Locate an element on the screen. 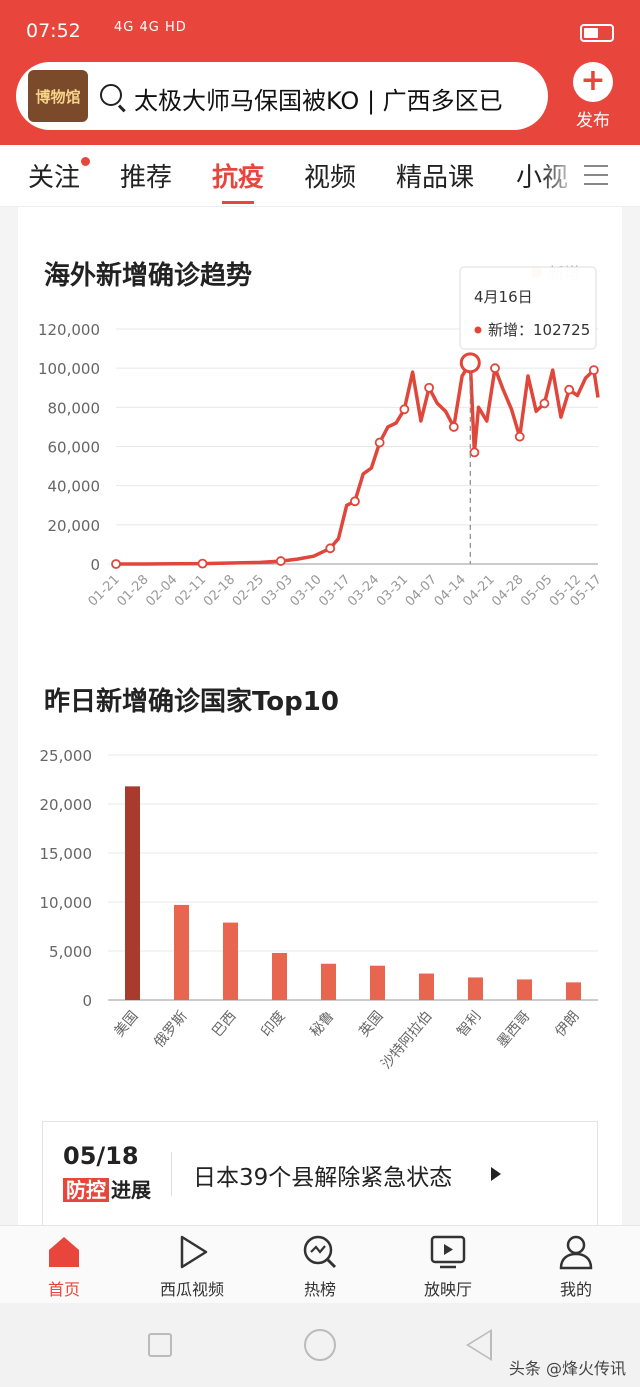 This screenshot has width=640, height=1387. home-icon is located at coordinates (64, 1252).